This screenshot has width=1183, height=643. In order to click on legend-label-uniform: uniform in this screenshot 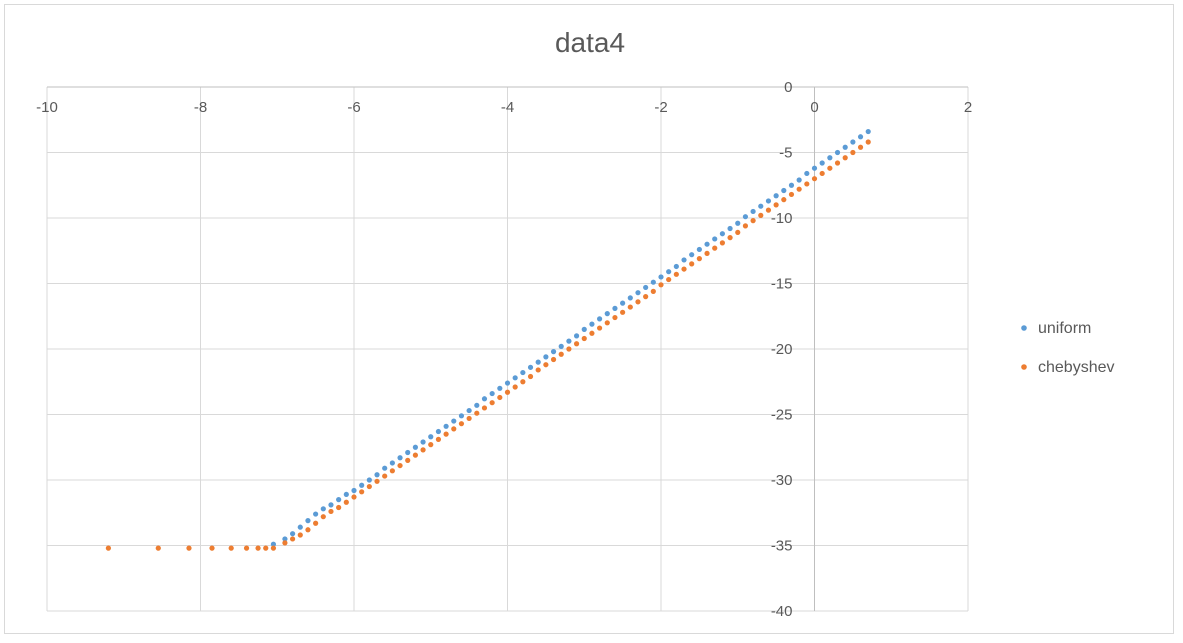, I will do `click(1064, 328)`.